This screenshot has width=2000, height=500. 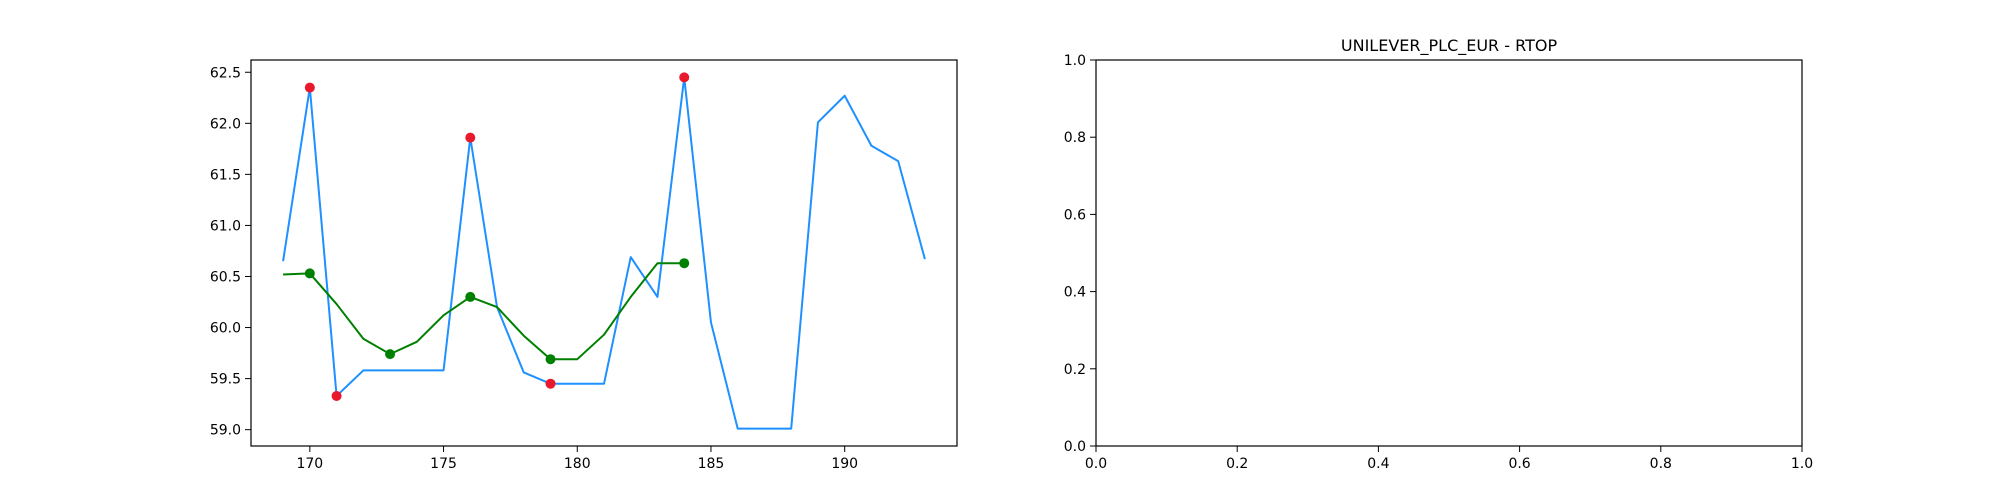 I want to click on x-tick-label: 175, so click(x=443, y=464).